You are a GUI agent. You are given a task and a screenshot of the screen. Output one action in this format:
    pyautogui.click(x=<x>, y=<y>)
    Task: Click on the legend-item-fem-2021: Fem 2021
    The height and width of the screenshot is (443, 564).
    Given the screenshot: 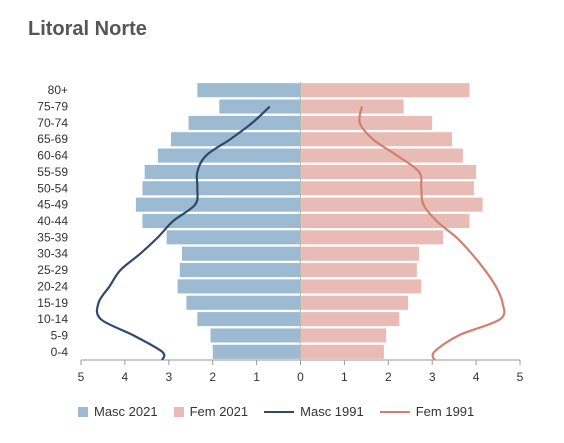 What is the action you would take?
    pyautogui.click(x=211, y=411)
    